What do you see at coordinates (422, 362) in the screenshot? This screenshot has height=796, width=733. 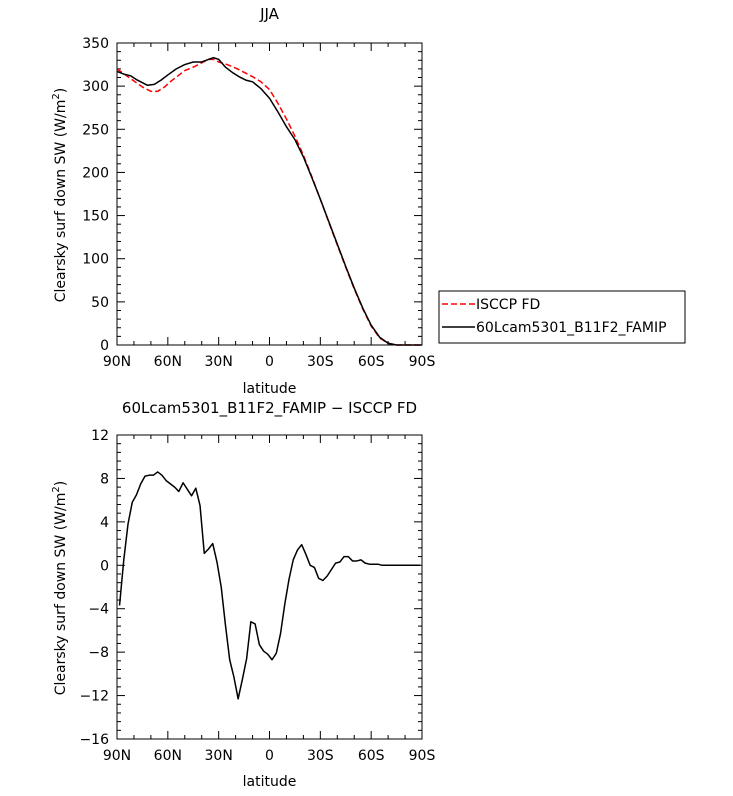 I see `top-chart-x-tick-label: 90S` at bounding box center [422, 362].